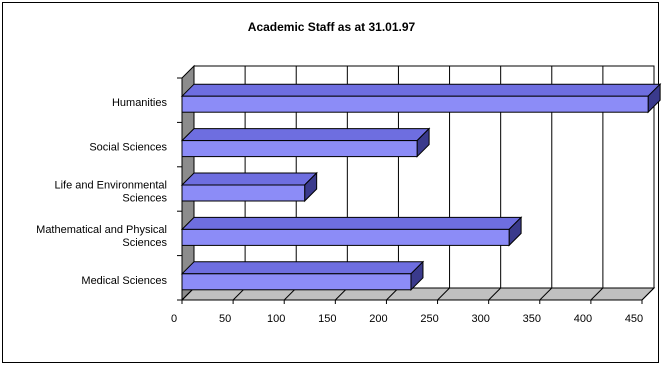 This screenshot has height=365, width=663. I want to click on x-tick-label: 50, so click(225, 319).